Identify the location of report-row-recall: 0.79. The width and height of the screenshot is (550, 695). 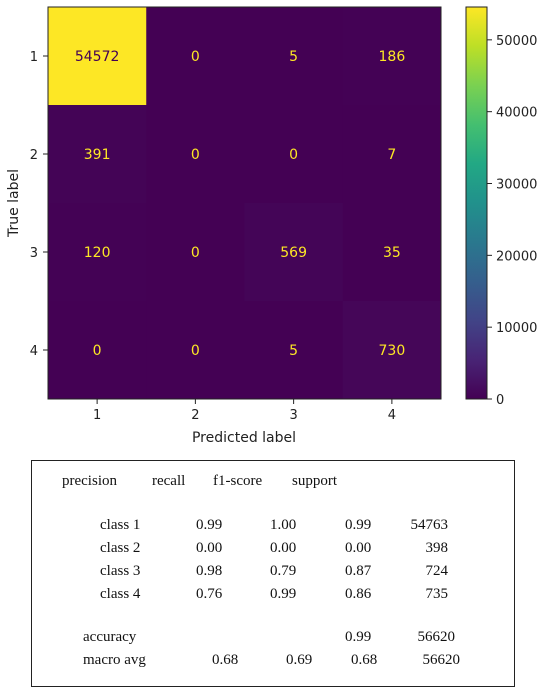
(283, 571).